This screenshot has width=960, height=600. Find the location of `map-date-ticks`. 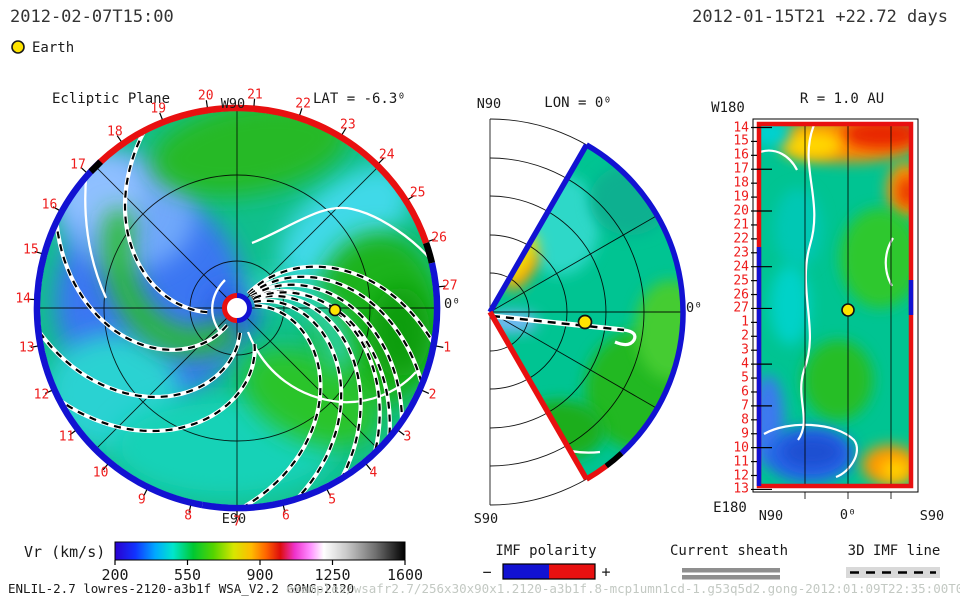

map-date-ticks is located at coordinates (761, 308).